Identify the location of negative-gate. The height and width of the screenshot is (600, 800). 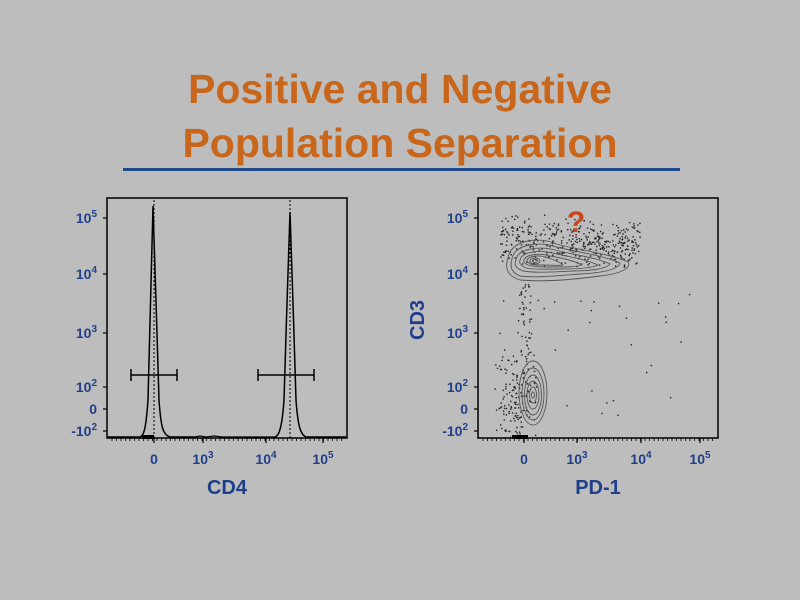
(154, 375).